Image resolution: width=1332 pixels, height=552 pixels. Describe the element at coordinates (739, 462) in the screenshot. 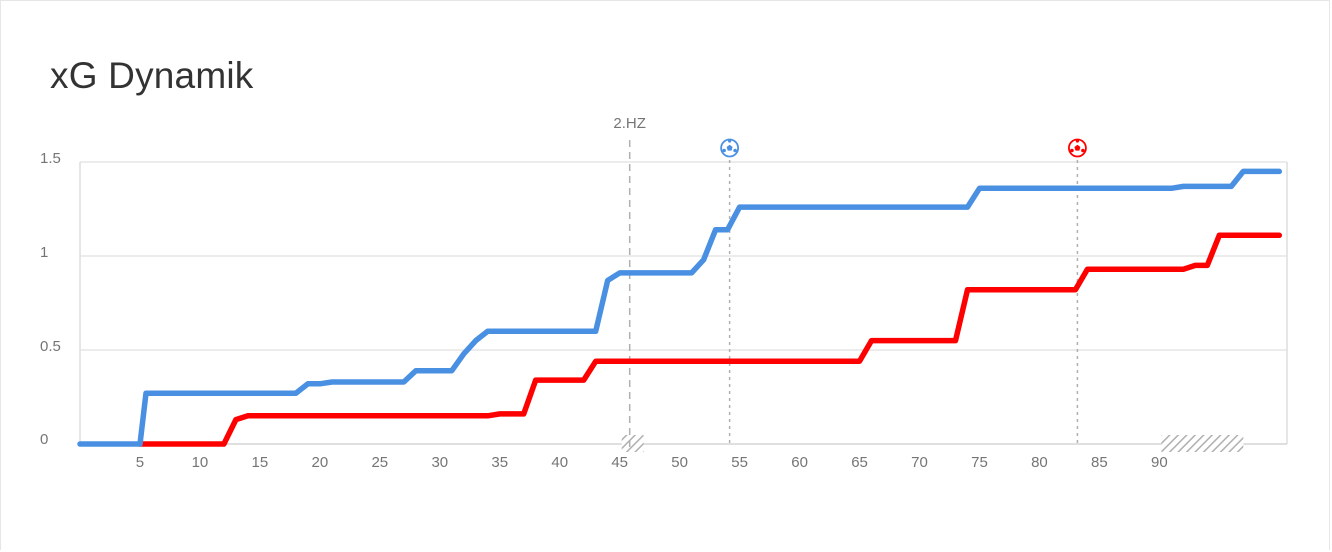

I see `x-tick-label: 55` at that location.